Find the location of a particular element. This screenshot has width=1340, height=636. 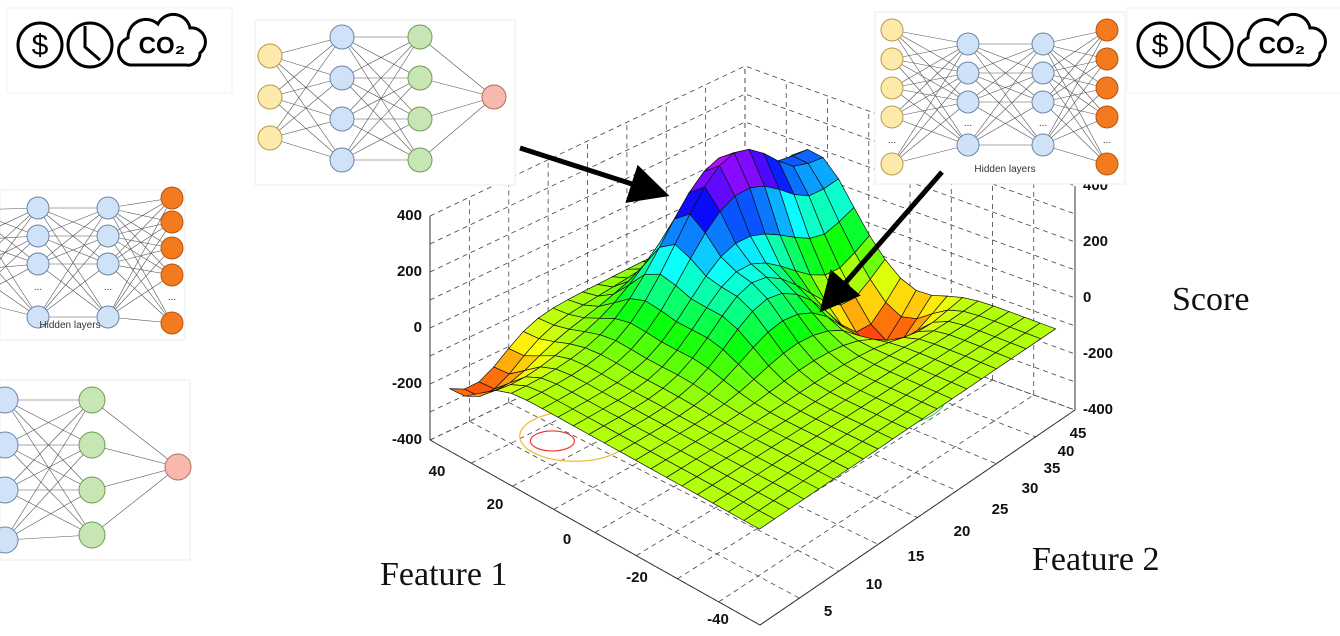

axis-title: Feature 2 is located at coordinates (1095, 559).